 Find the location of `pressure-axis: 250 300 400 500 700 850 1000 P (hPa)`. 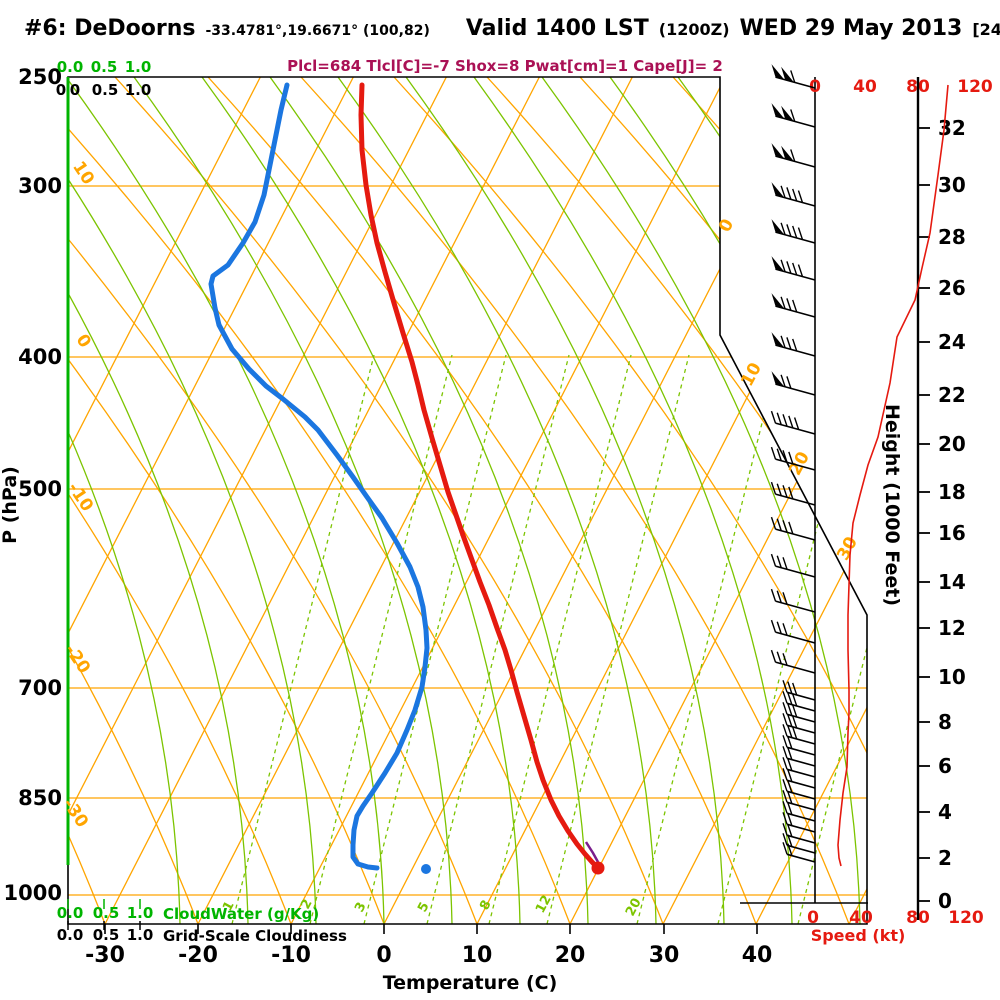

pressure-axis: 250 300 400 500 700 850 1000 P (hPa) is located at coordinates (31, 485).